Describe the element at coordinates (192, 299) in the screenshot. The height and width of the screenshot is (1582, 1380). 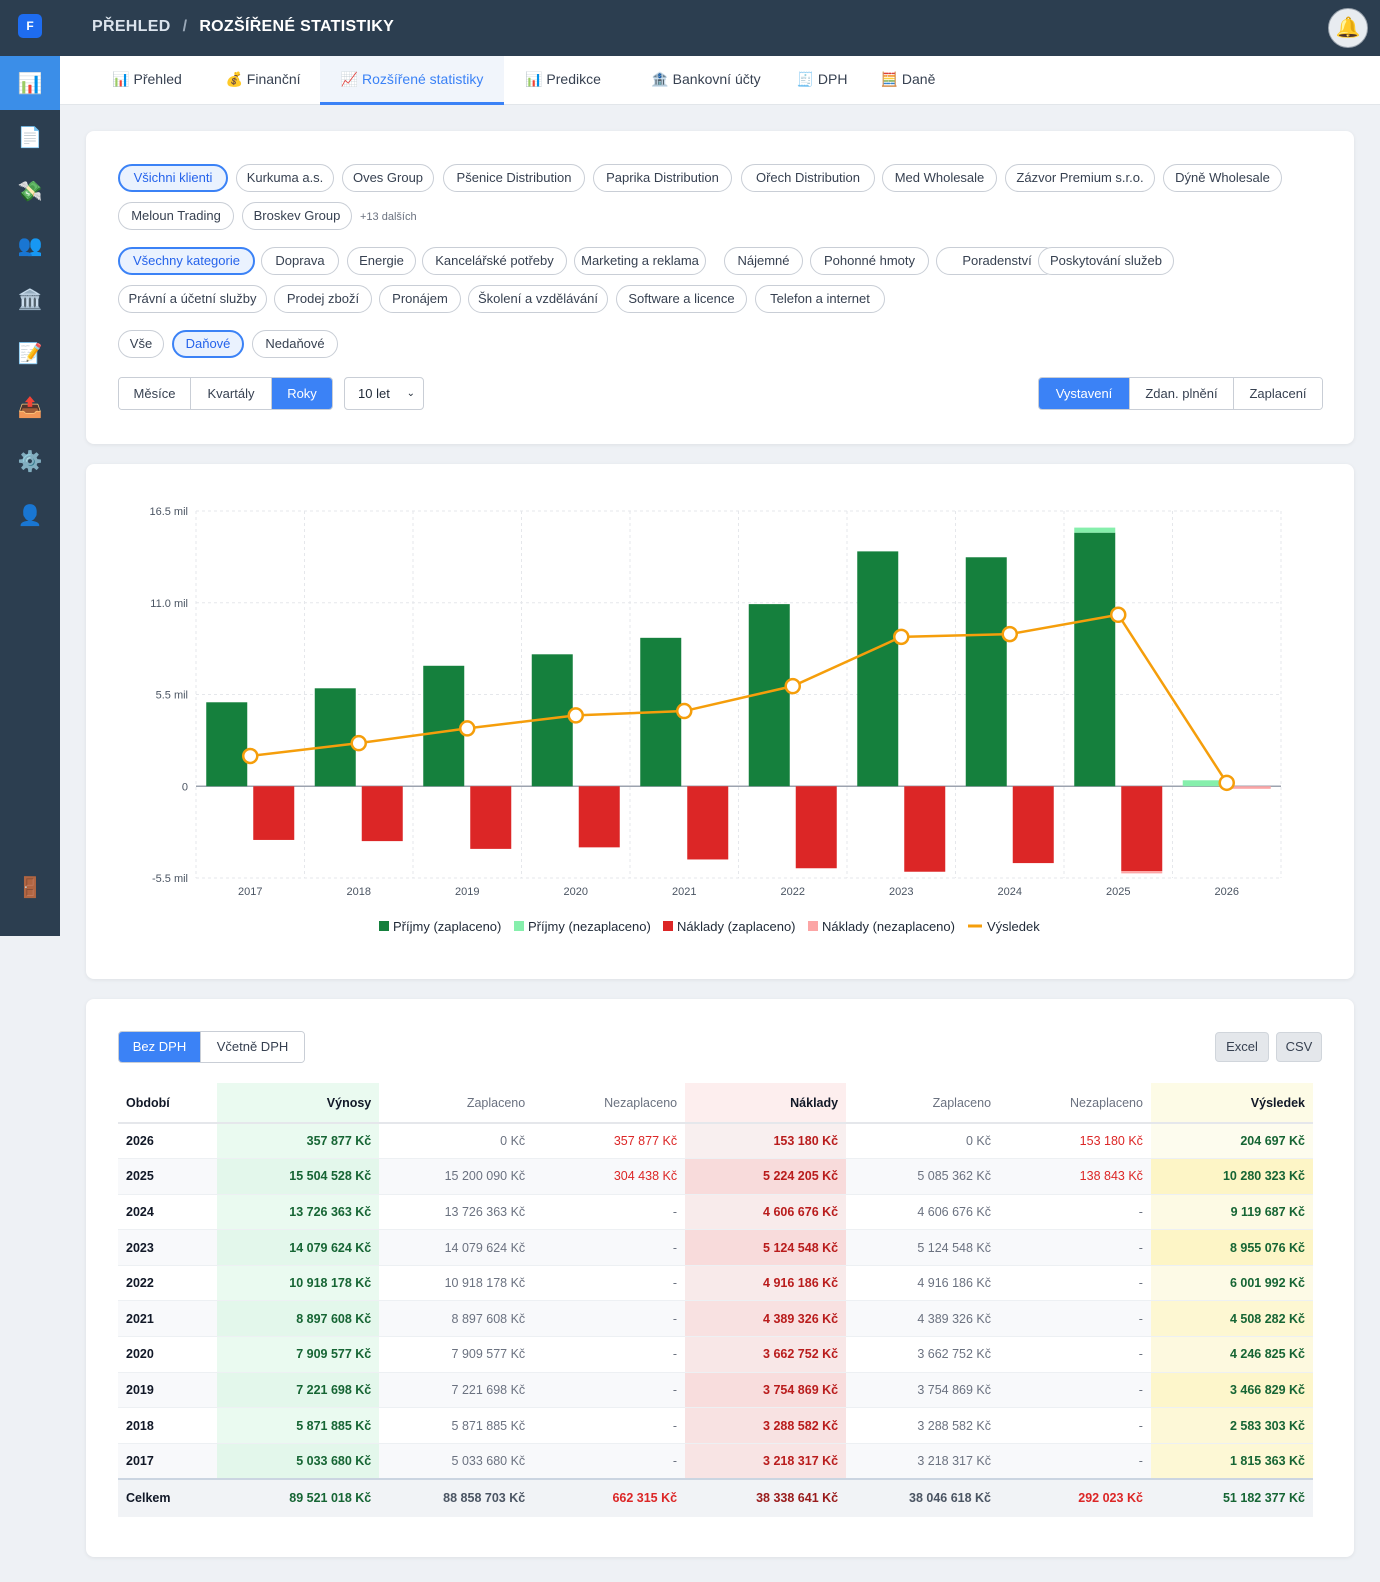
I see `category-filter-chip: Právní a účetní služby` at that location.